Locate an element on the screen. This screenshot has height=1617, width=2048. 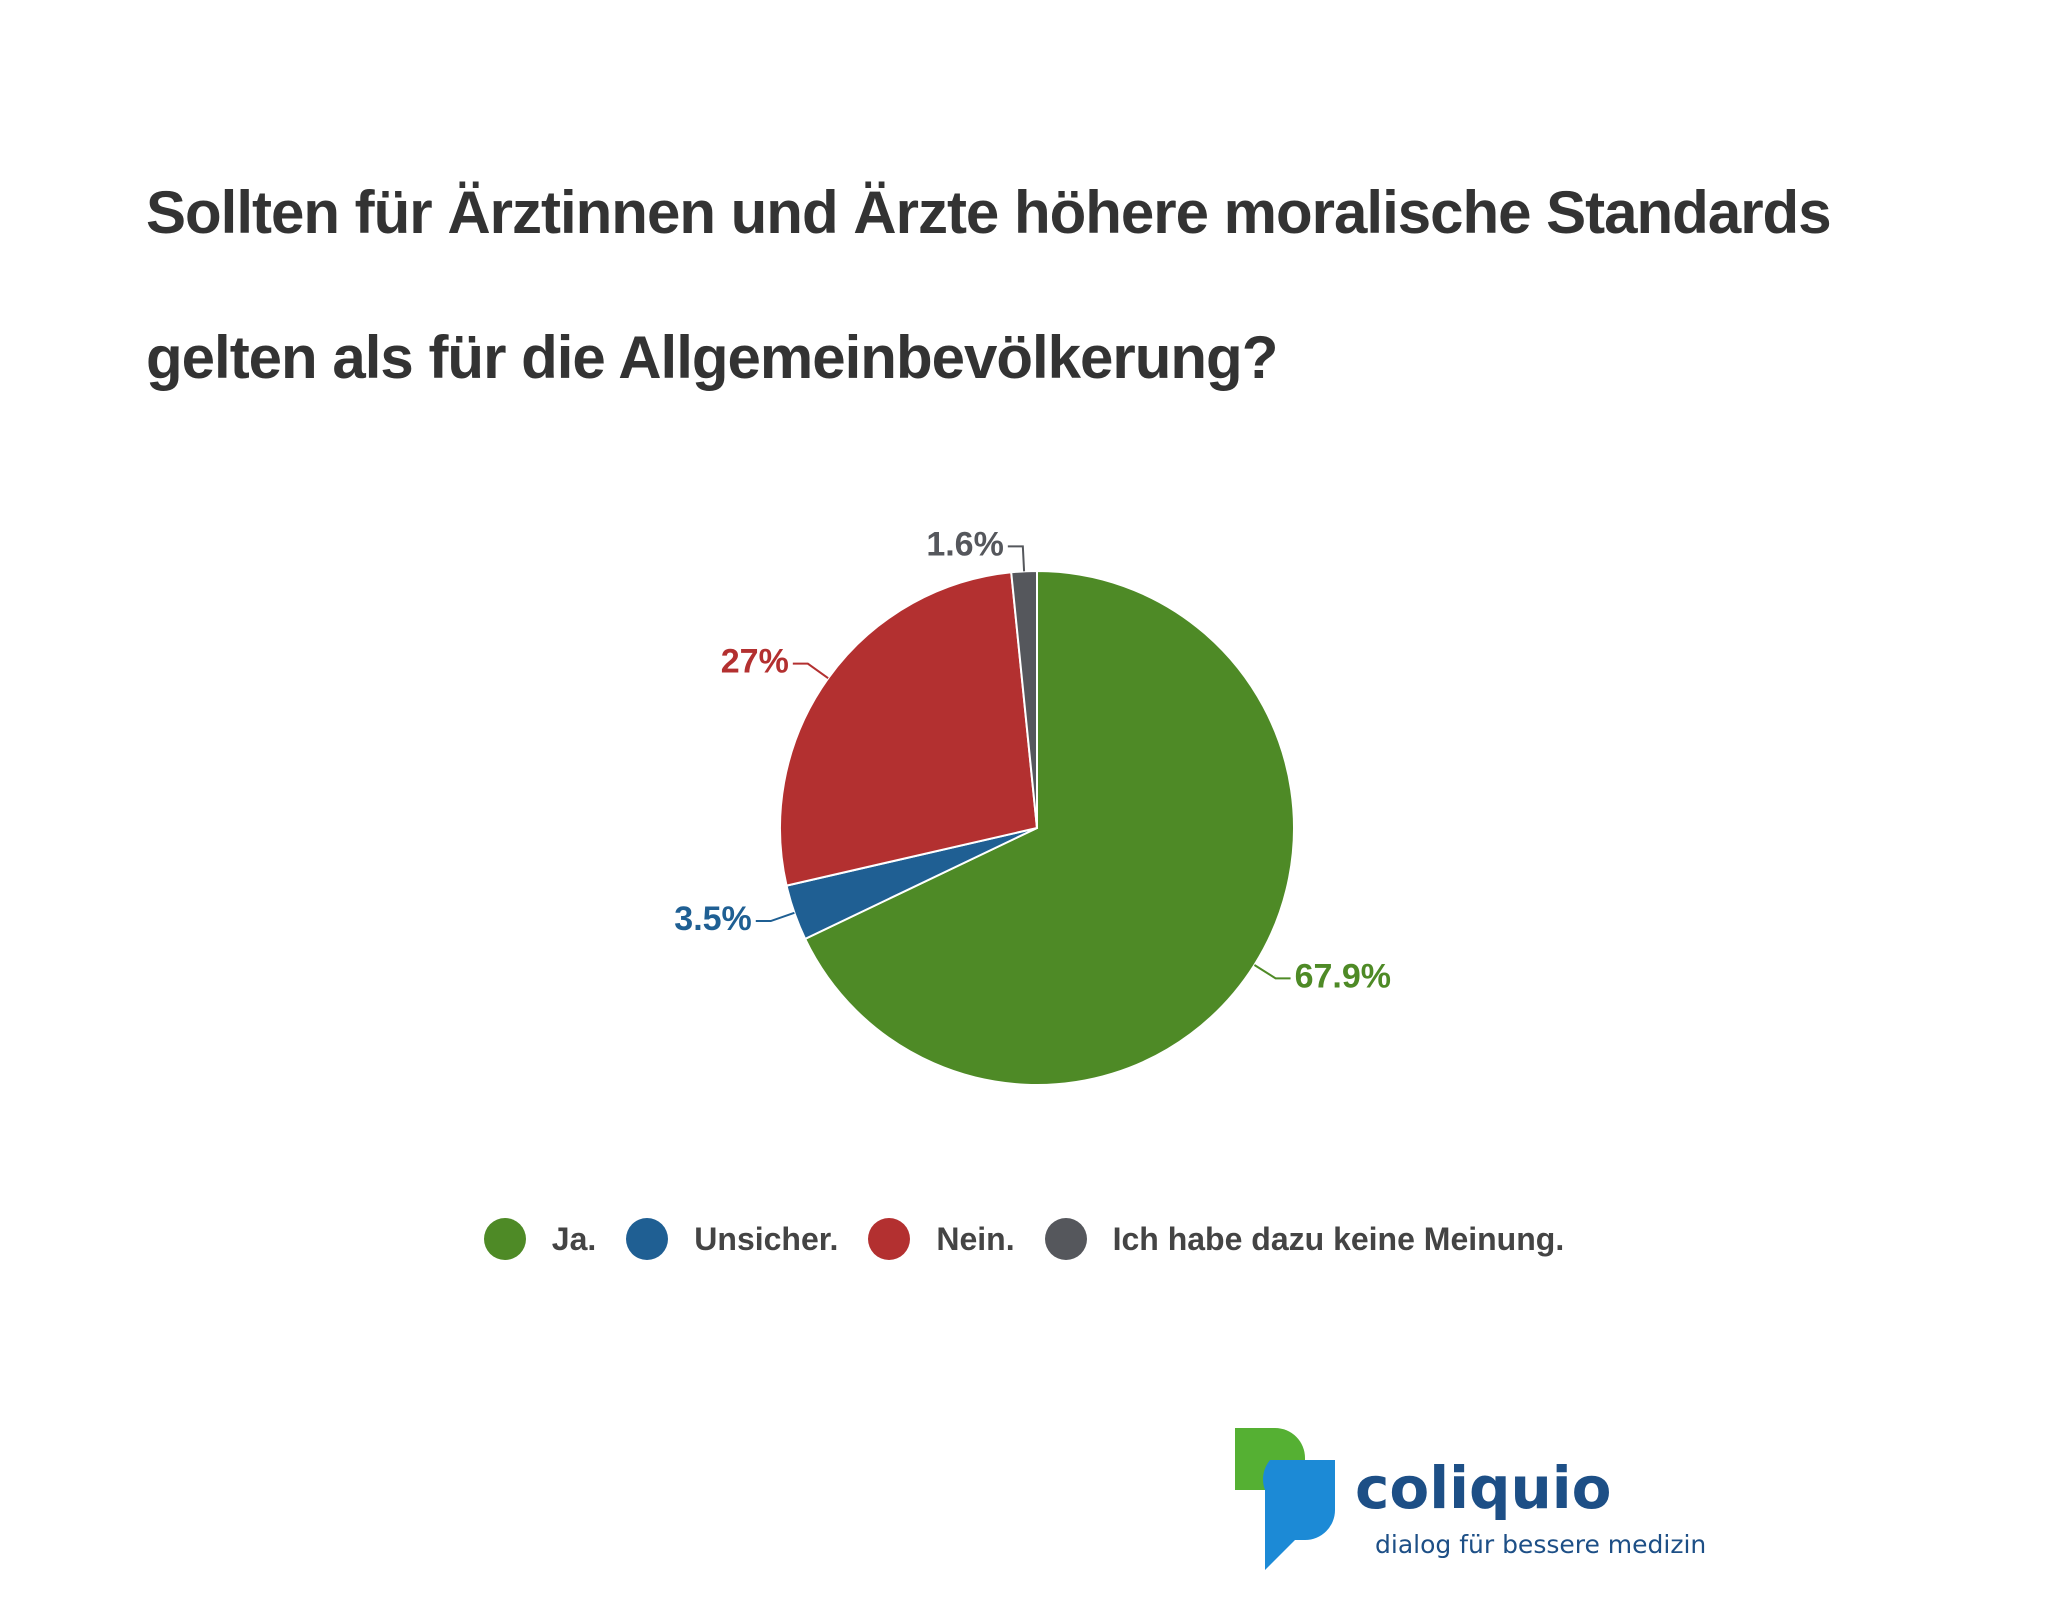
legend-label: Ja. is located at coordinates (574, 1238).